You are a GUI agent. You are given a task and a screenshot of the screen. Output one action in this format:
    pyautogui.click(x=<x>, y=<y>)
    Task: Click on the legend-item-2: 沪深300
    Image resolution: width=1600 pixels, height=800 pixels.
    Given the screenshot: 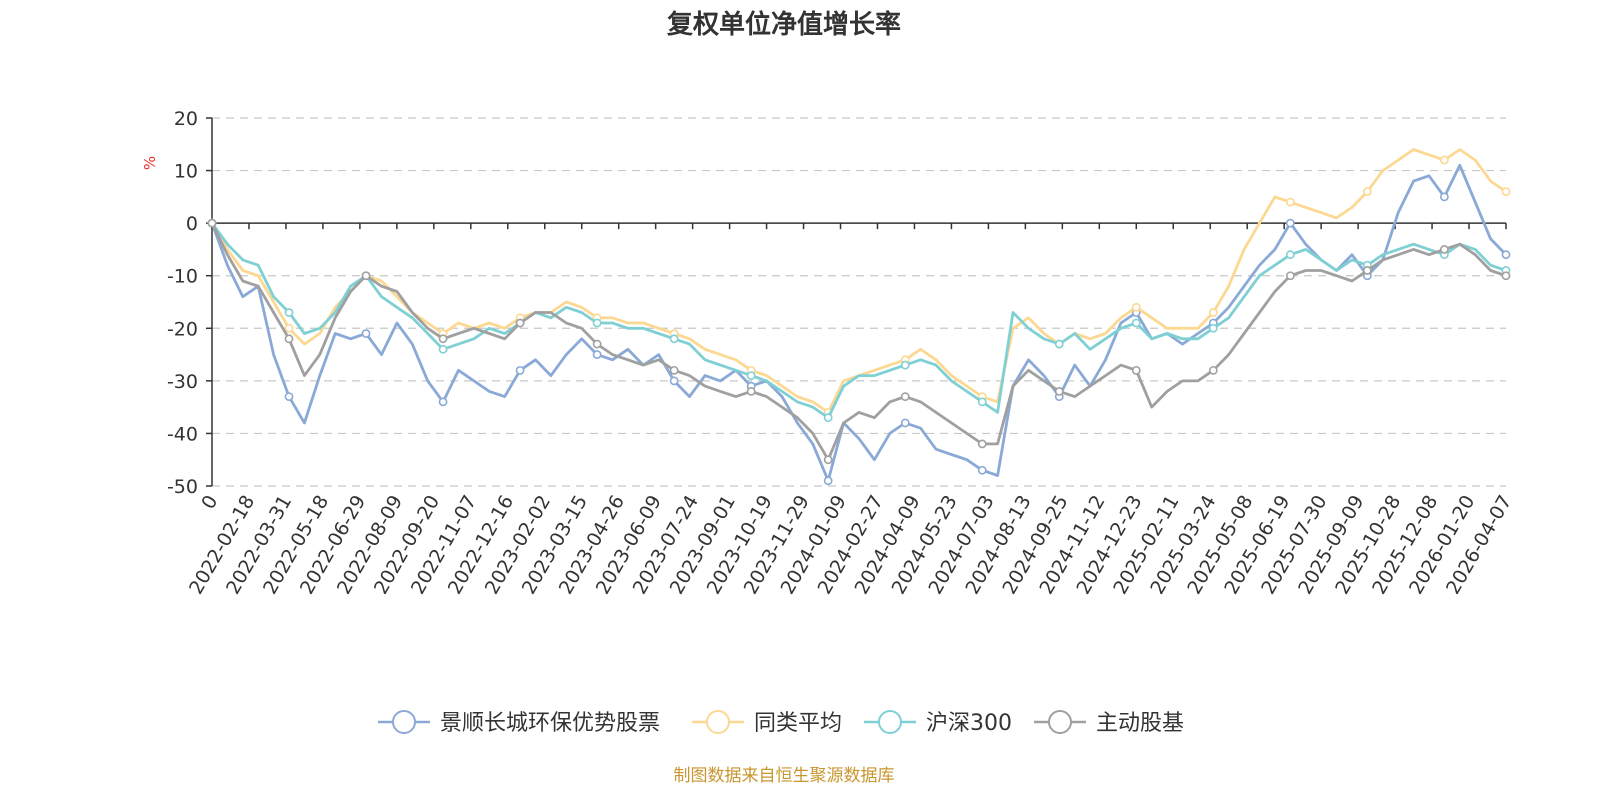 What is the action you would take?
    pyautogui.click(x=938, y=723)
    